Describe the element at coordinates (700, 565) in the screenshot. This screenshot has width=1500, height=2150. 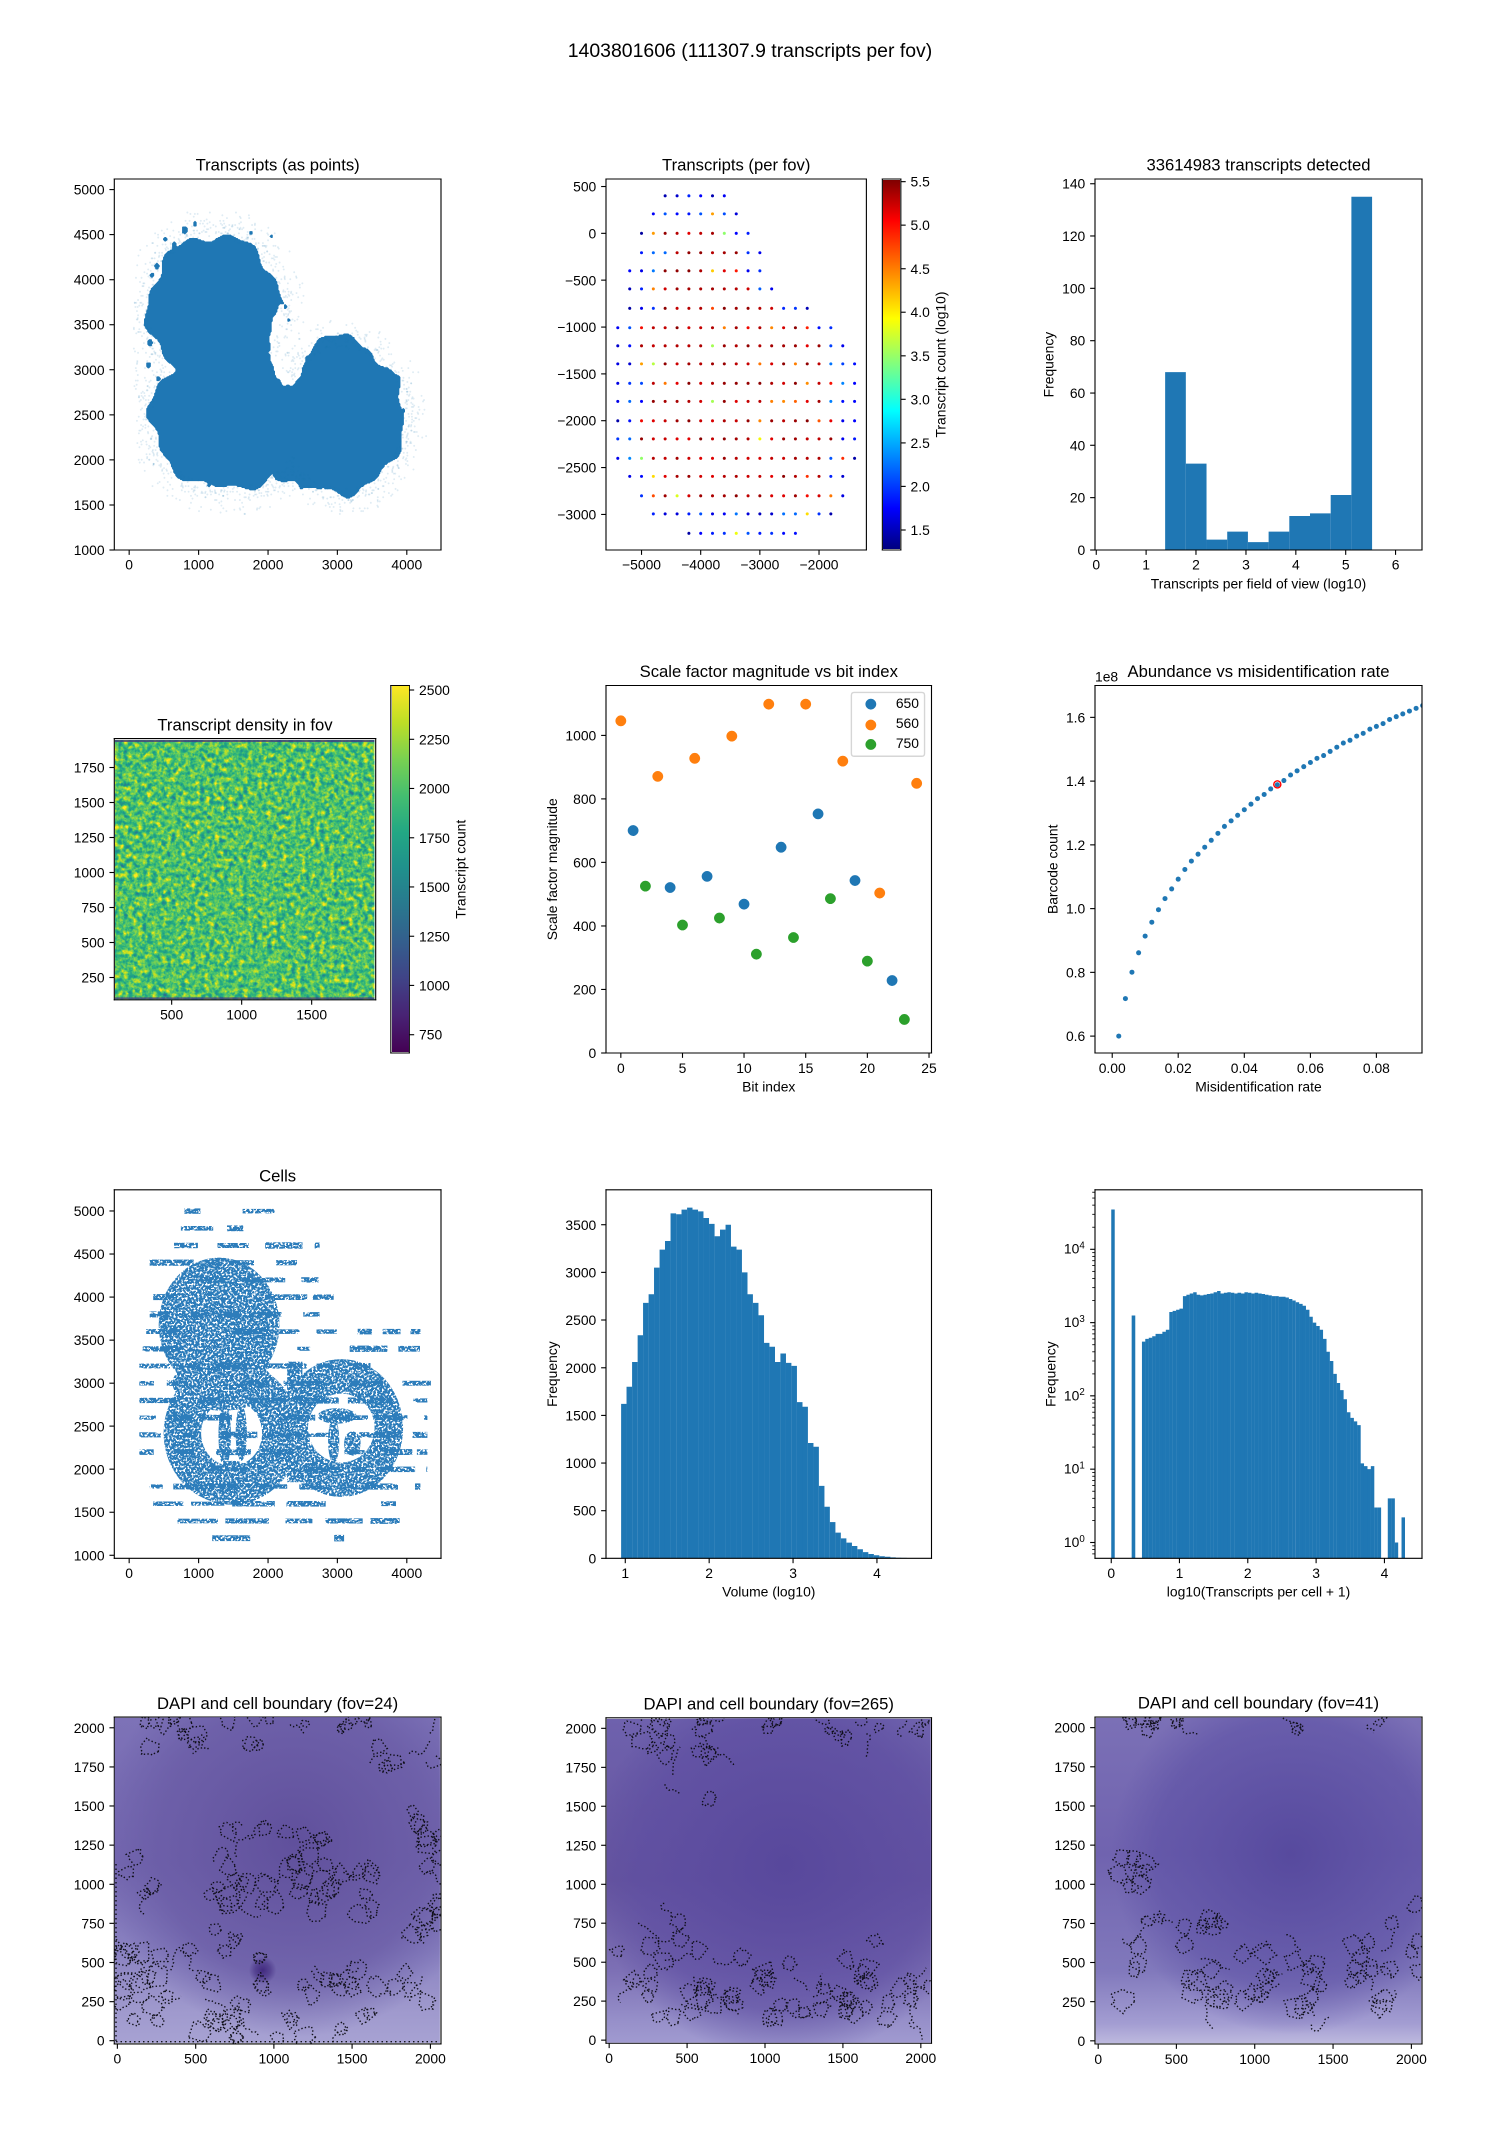
I see `svg-text: −4000` at that location.